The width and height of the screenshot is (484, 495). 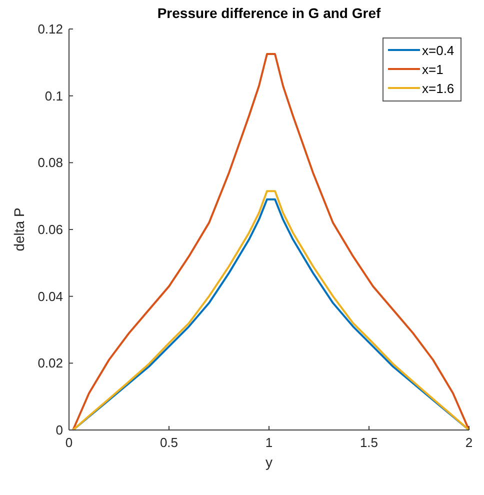 I want to click on x-tick-label: 0.5, so click(x=169, y=442).